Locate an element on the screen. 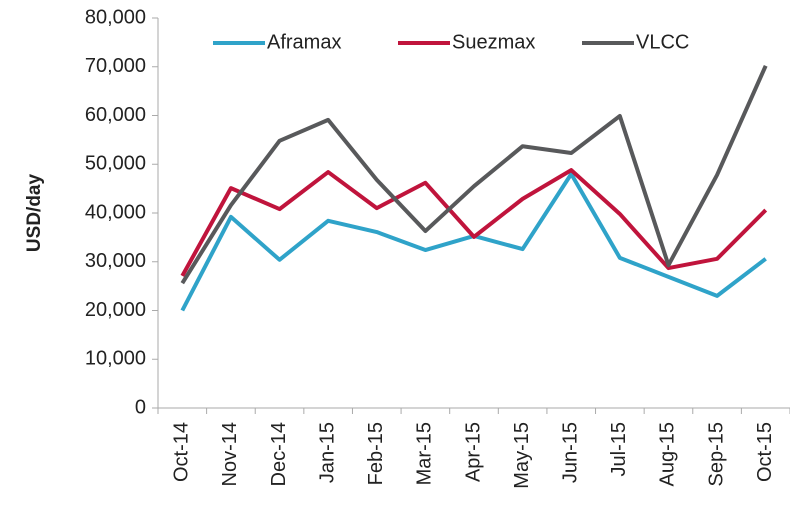 The image size is (790, 511). y-tick-label: 40,000 is located at coordinates (115, 212).